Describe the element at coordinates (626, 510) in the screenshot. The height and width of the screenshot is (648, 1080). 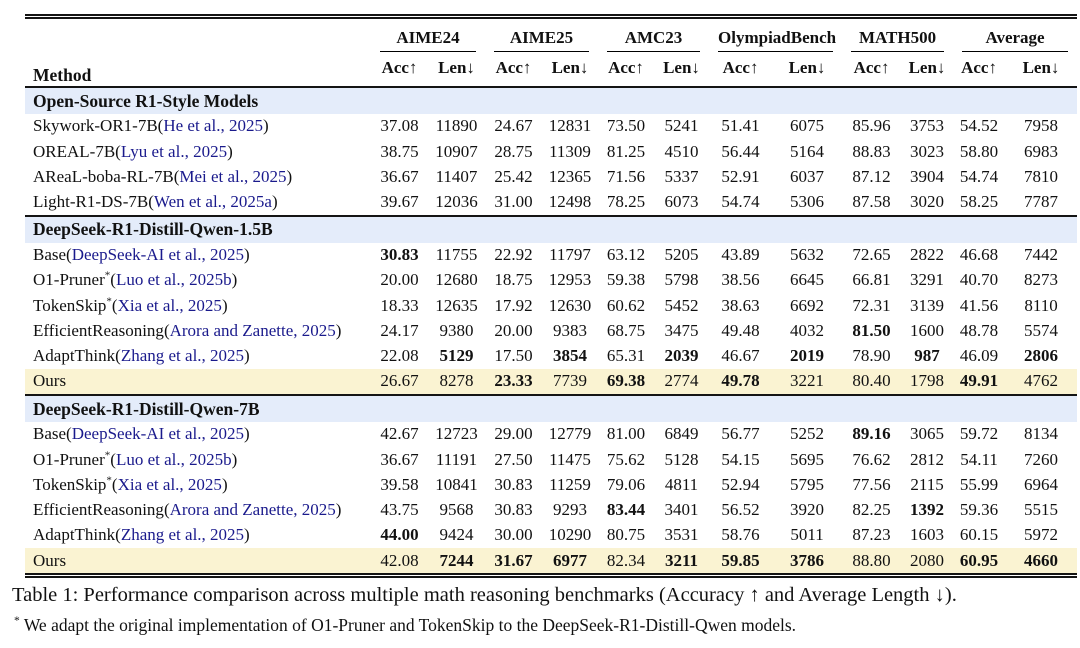
I see `acc-value: 83.44` at that location.